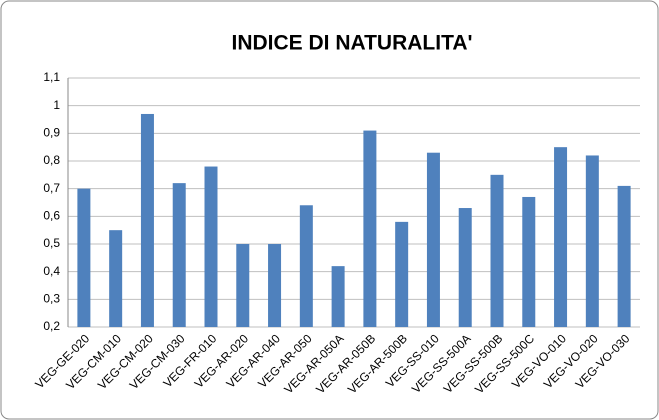  I want to click on y-tick-label: 1,1, so click(51, 77).